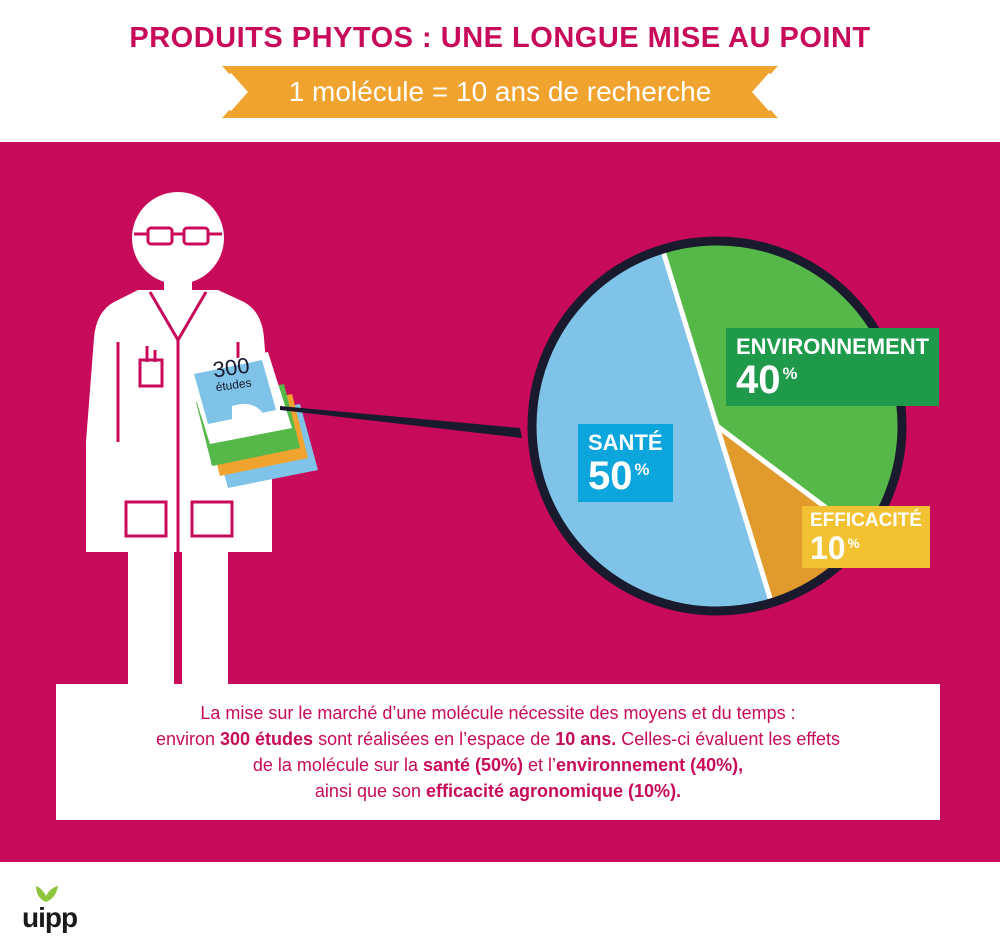 This screenshot has width=1000, height=950. Describe the element at coordinates (833, 346) in the screenshot. I see `slice-name-environnement: ENVIRONNEMENT` at that location.